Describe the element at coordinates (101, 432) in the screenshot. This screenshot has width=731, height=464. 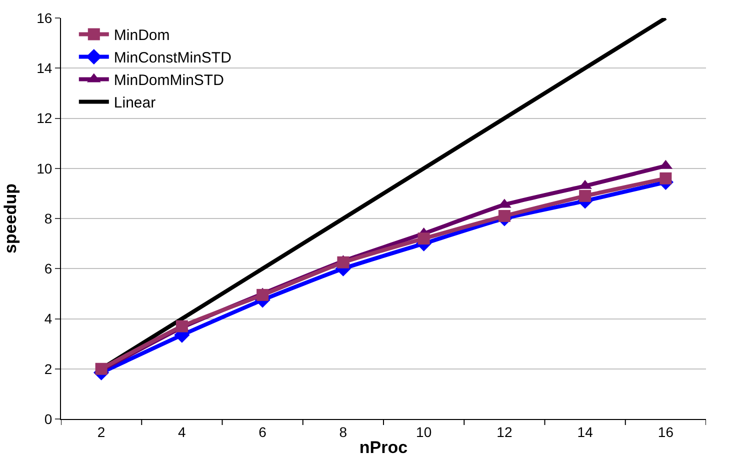
I see `x-tick-label: 2` at that location.